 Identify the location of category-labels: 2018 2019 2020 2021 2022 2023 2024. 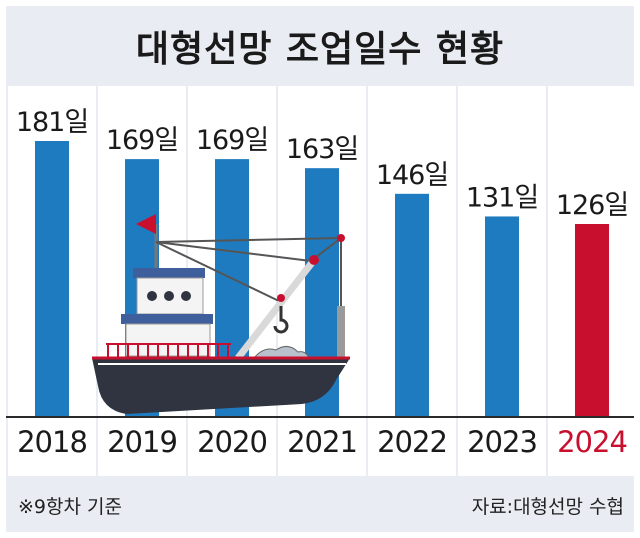
(322, 442).